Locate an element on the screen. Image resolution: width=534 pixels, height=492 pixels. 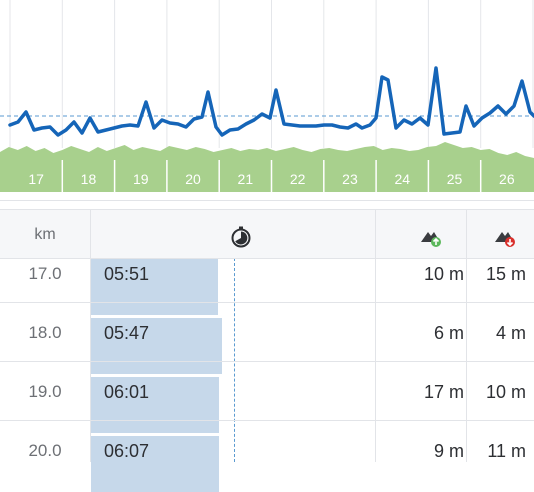
km-label: 25 is located at coordinates (455, 179).